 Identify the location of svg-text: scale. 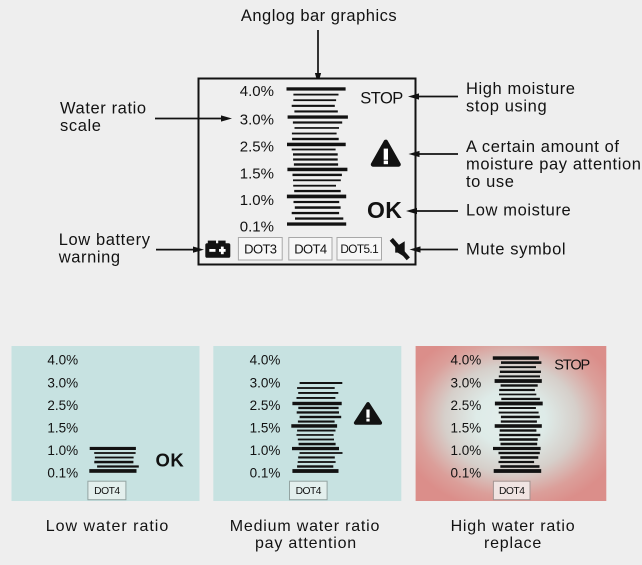
(81, 126).